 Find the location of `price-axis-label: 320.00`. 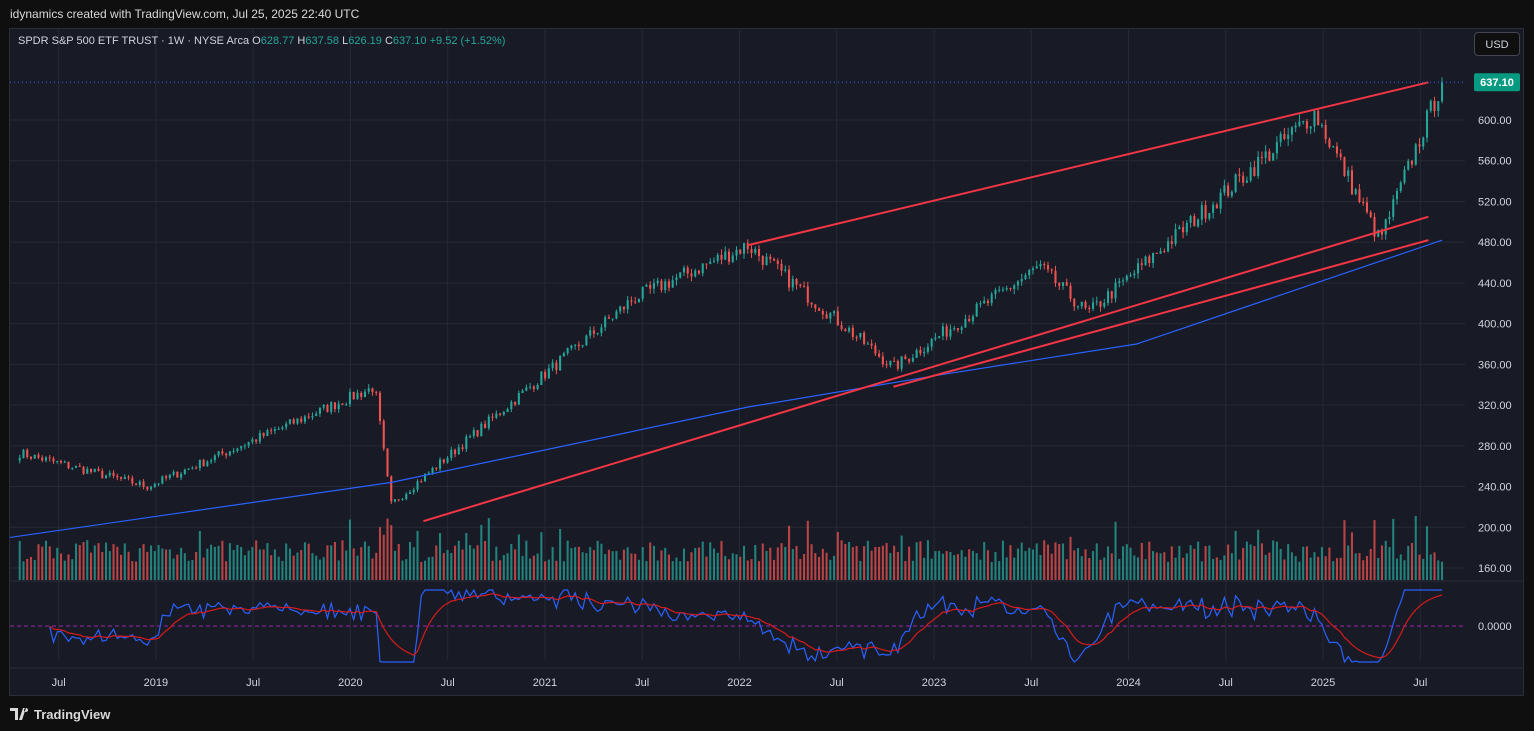

price-axis-label: 320.00 is located at coordinates (1495, 406).